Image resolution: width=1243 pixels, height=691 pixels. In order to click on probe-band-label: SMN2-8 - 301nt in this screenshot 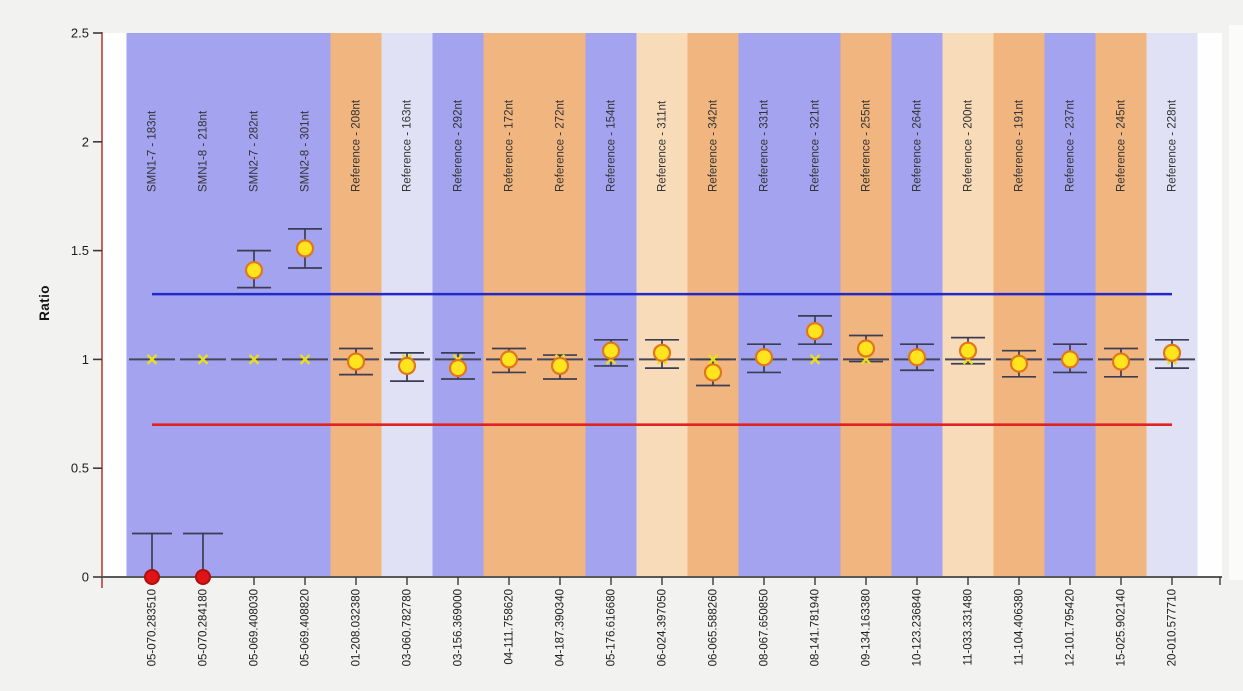, I will do `click(306, 151)`.